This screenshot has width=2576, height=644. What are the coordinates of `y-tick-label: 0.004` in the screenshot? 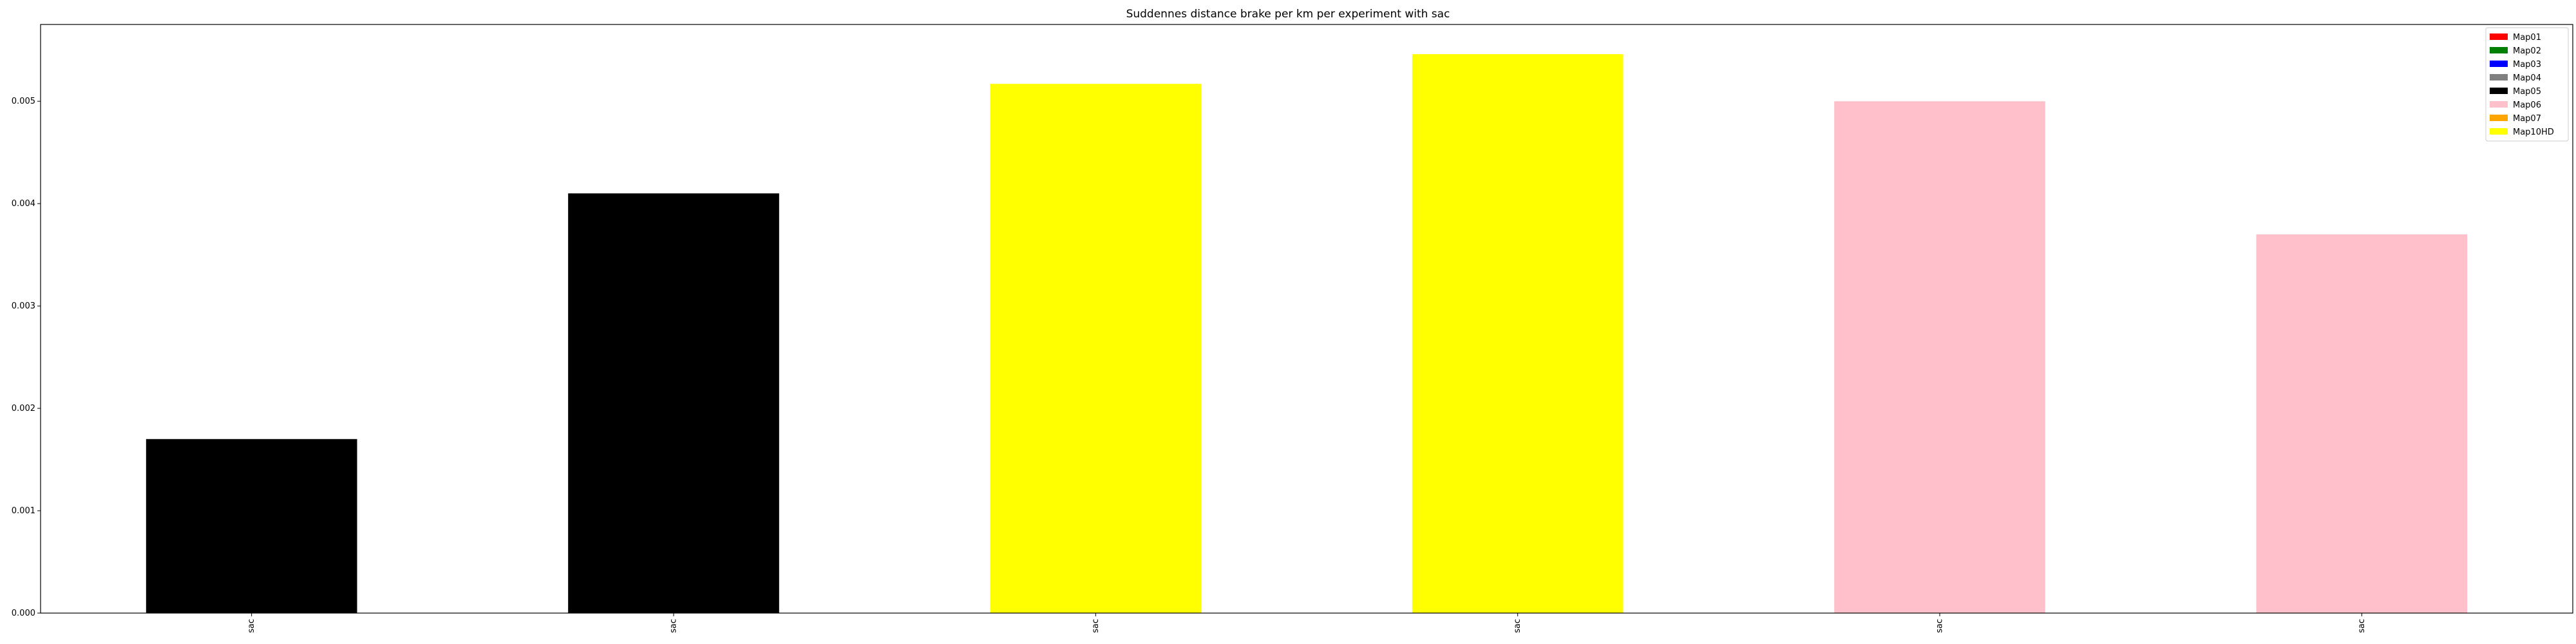 It's located at (24, 204).